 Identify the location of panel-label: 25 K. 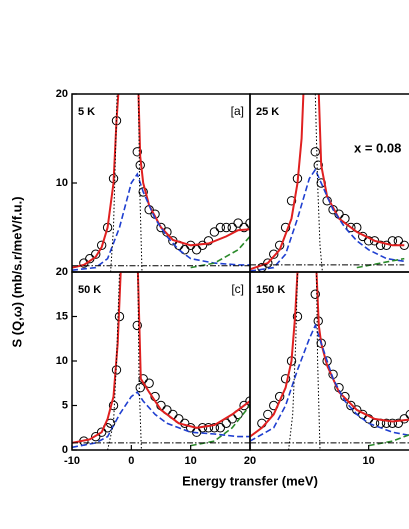
(267, 112).